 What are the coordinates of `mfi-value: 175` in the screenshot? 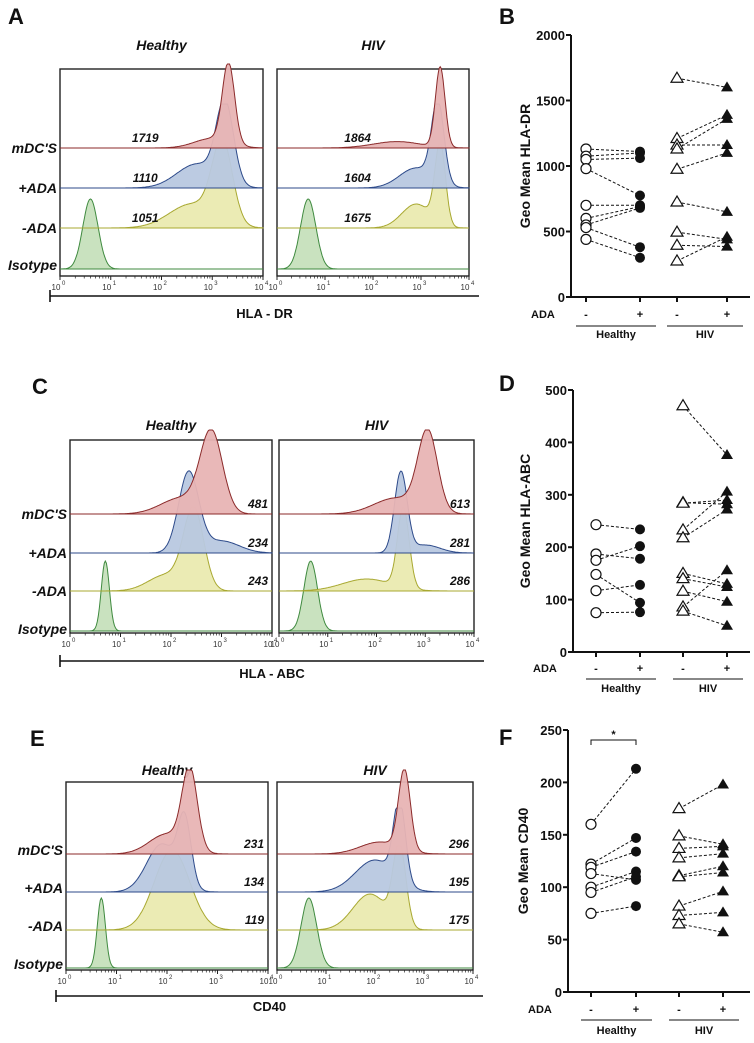 It's located at (459, 920).